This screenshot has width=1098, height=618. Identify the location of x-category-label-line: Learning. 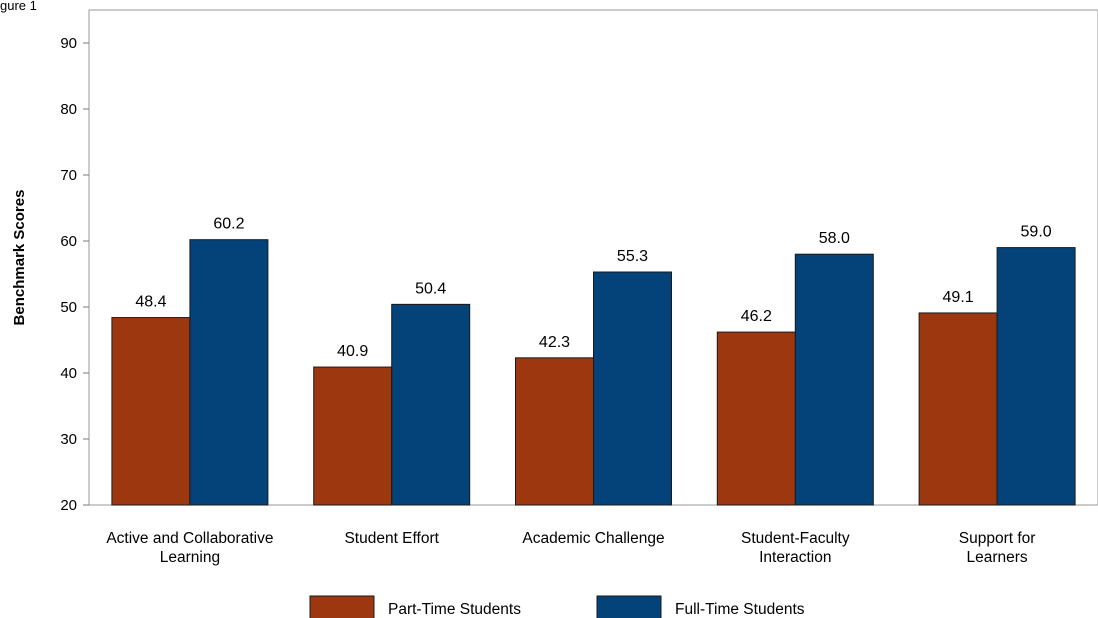
(190, 557).